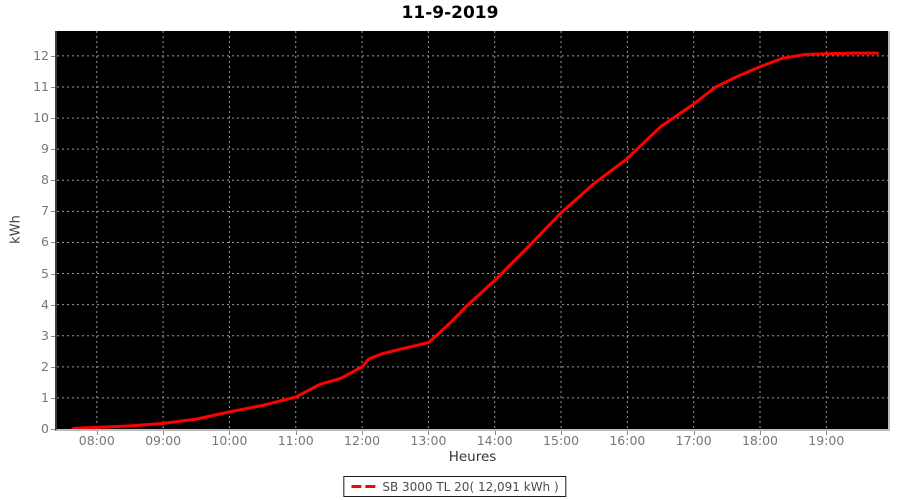  Describe the element at coordinates (45, 180) in the screenshot. I see `y-tick-label: 8` at that location.